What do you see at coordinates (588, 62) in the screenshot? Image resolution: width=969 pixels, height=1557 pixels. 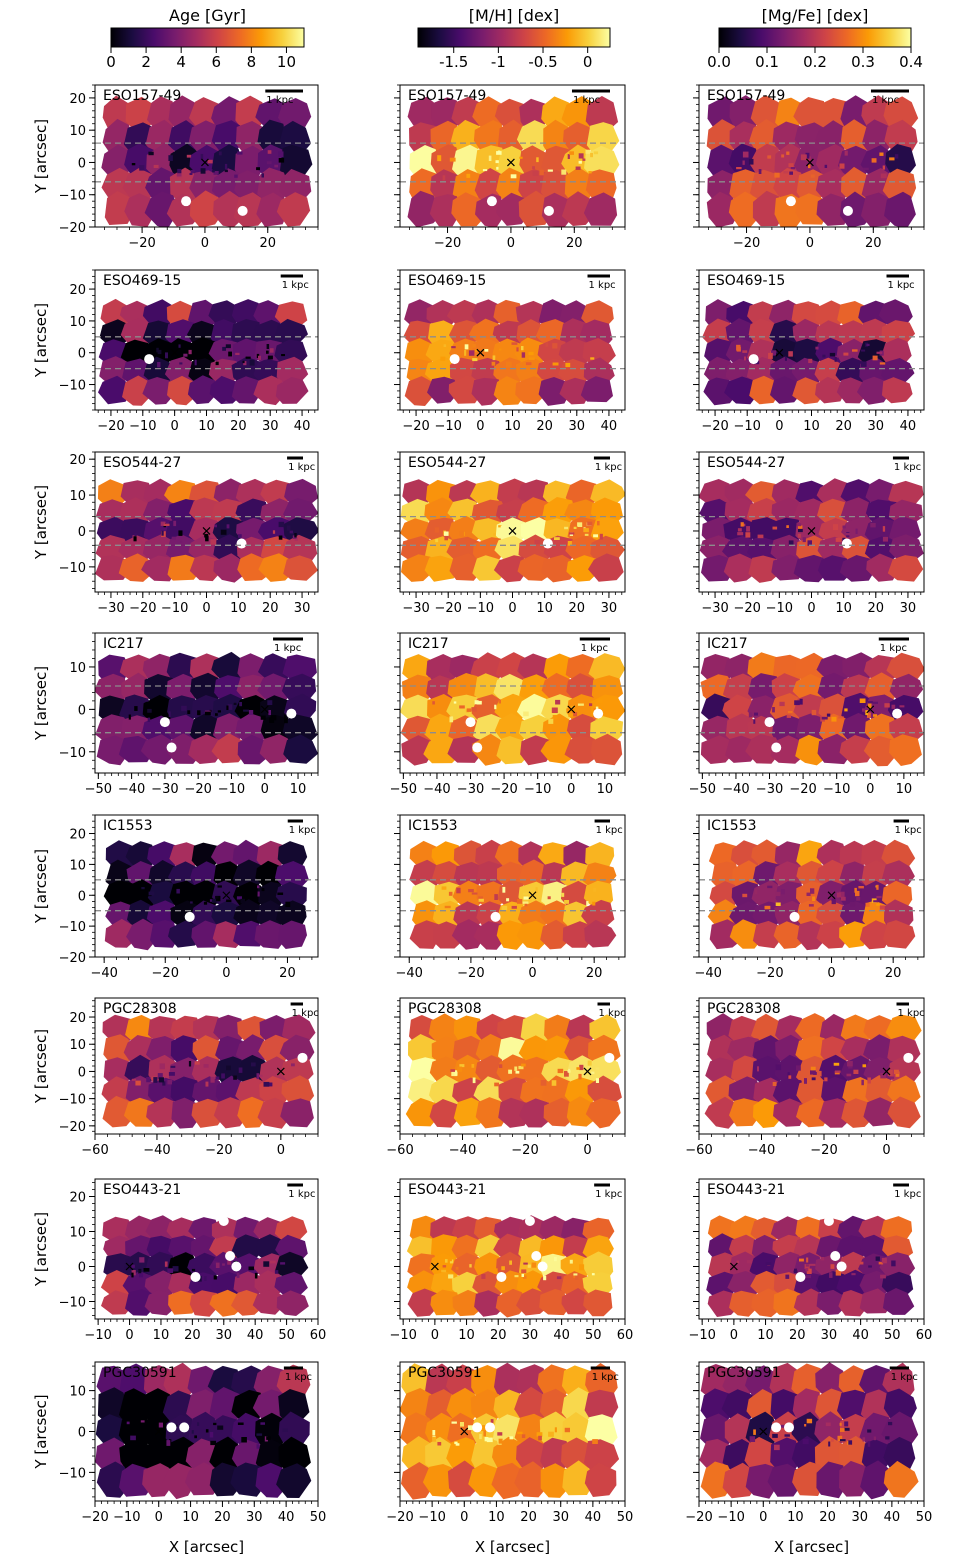 I see `colorbar-tick-label: 0` at bounding box center [588, 62].